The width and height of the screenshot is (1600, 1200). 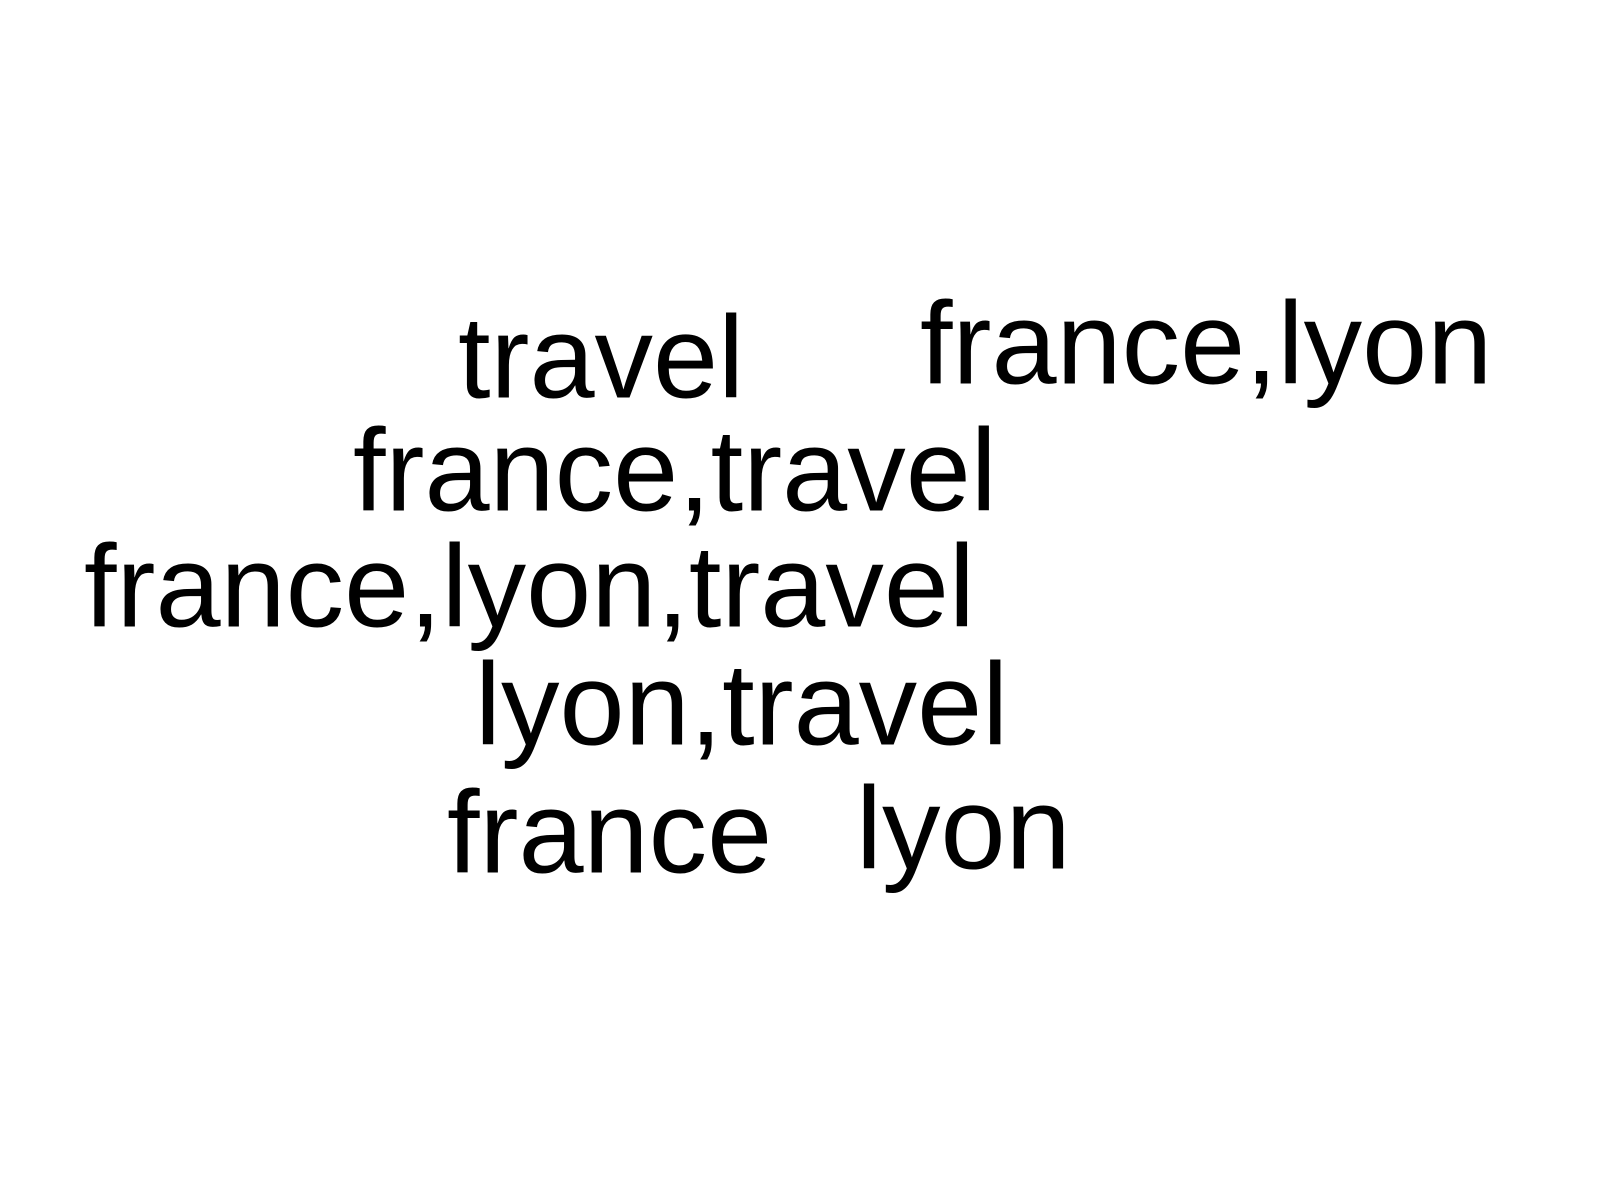 I want to click on word-lyon: lyon, so click(x=963, y=828).